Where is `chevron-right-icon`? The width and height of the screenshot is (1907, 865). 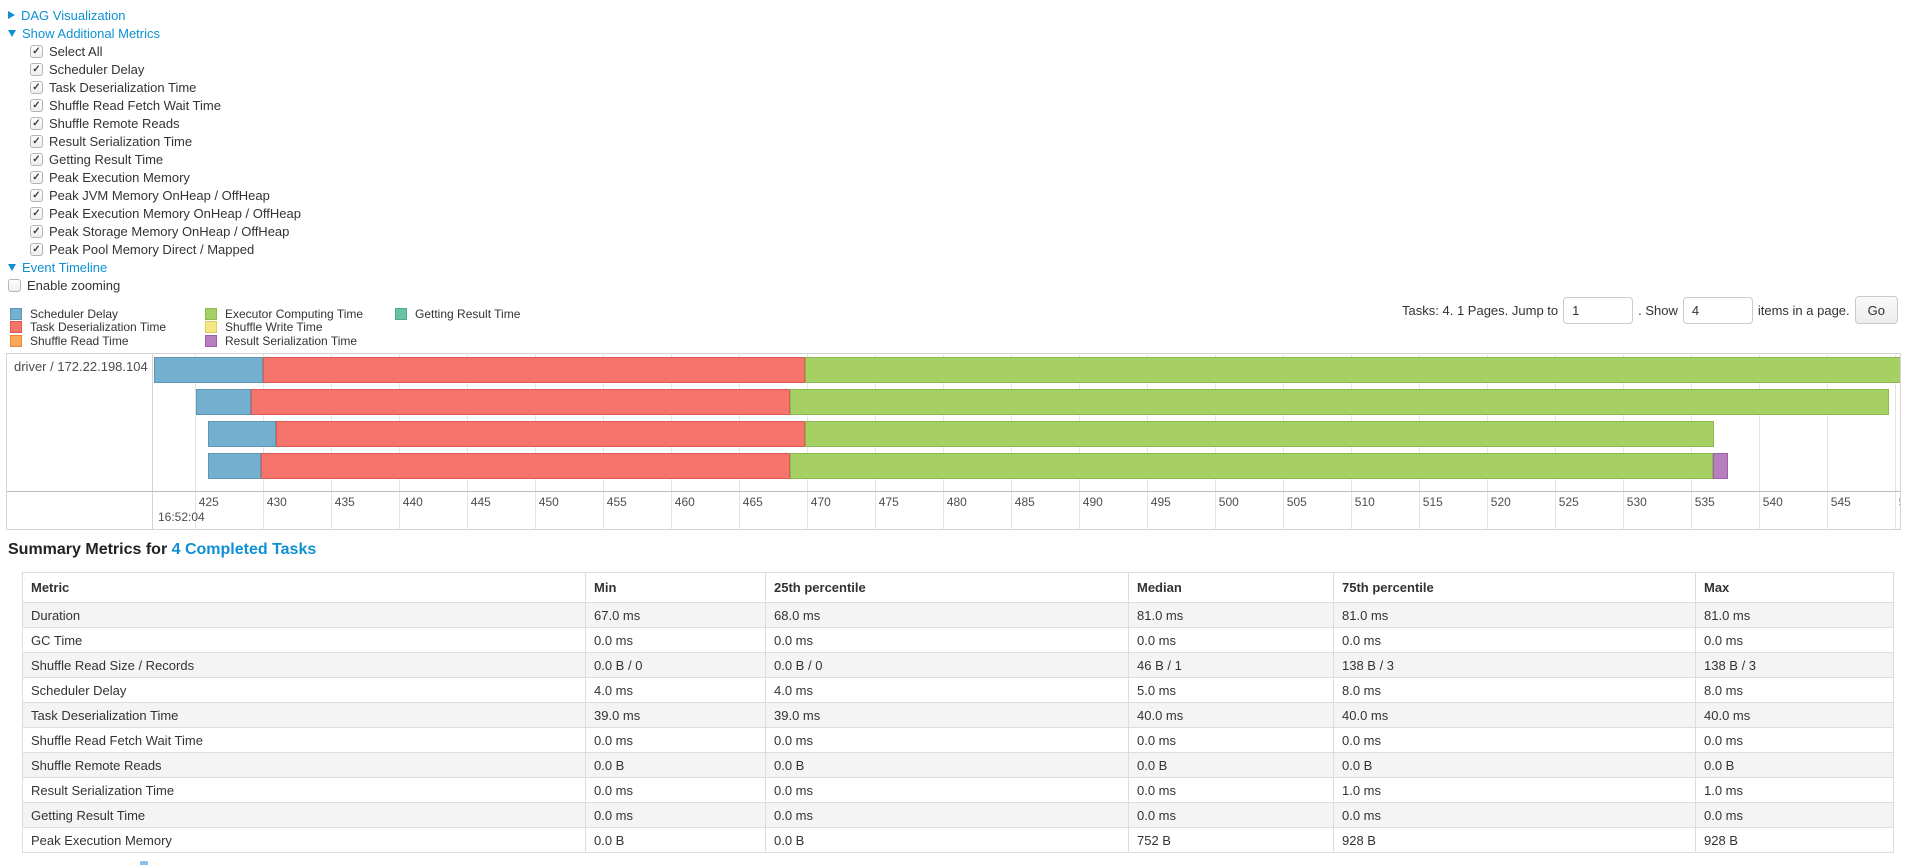 chevron-right-icon is located at coordinates (11, 15).